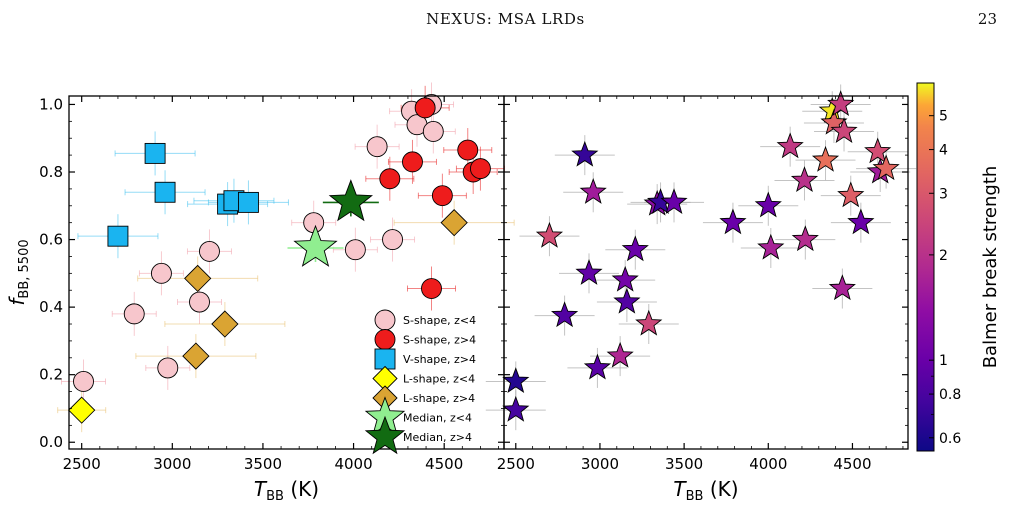 The image size is (1011, 526). I want to click on colorbar-tick-label: 0.8, so click(950, 395).